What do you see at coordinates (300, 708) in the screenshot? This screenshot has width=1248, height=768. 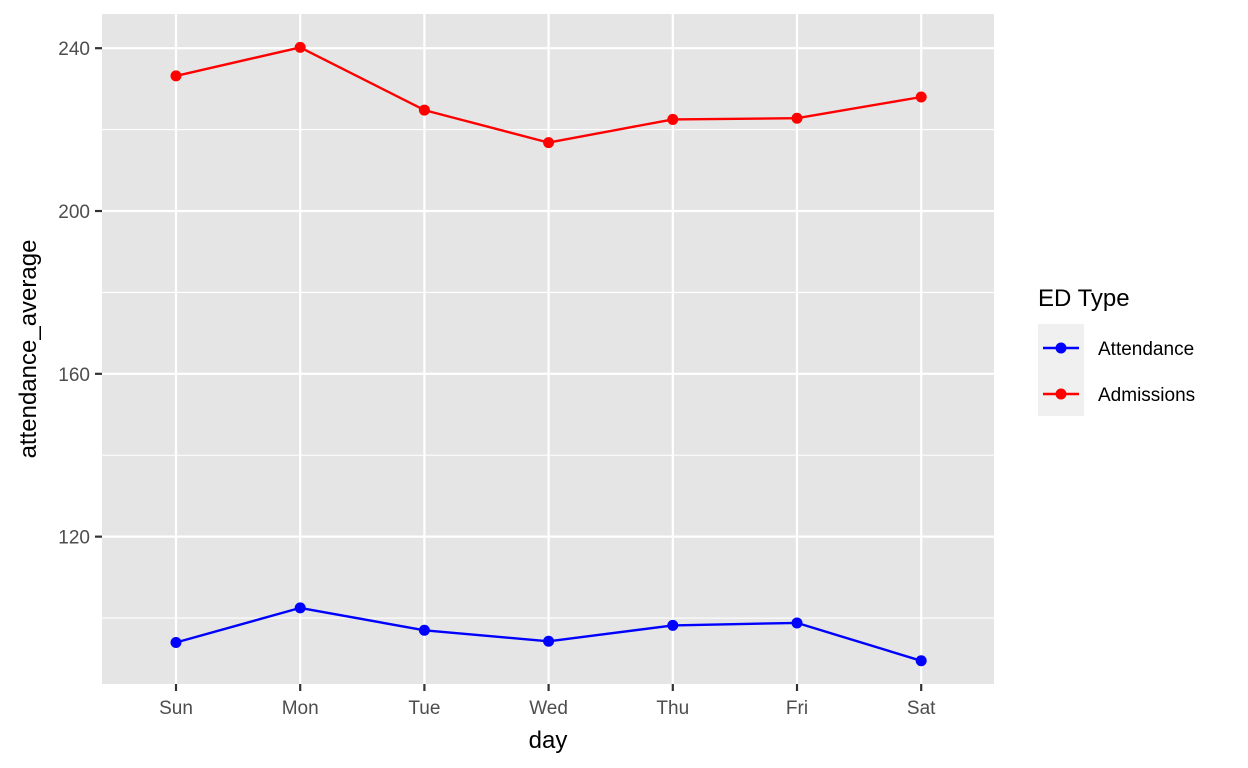 I see `x-tick-label: Mon` at bounding box center [300, 708].